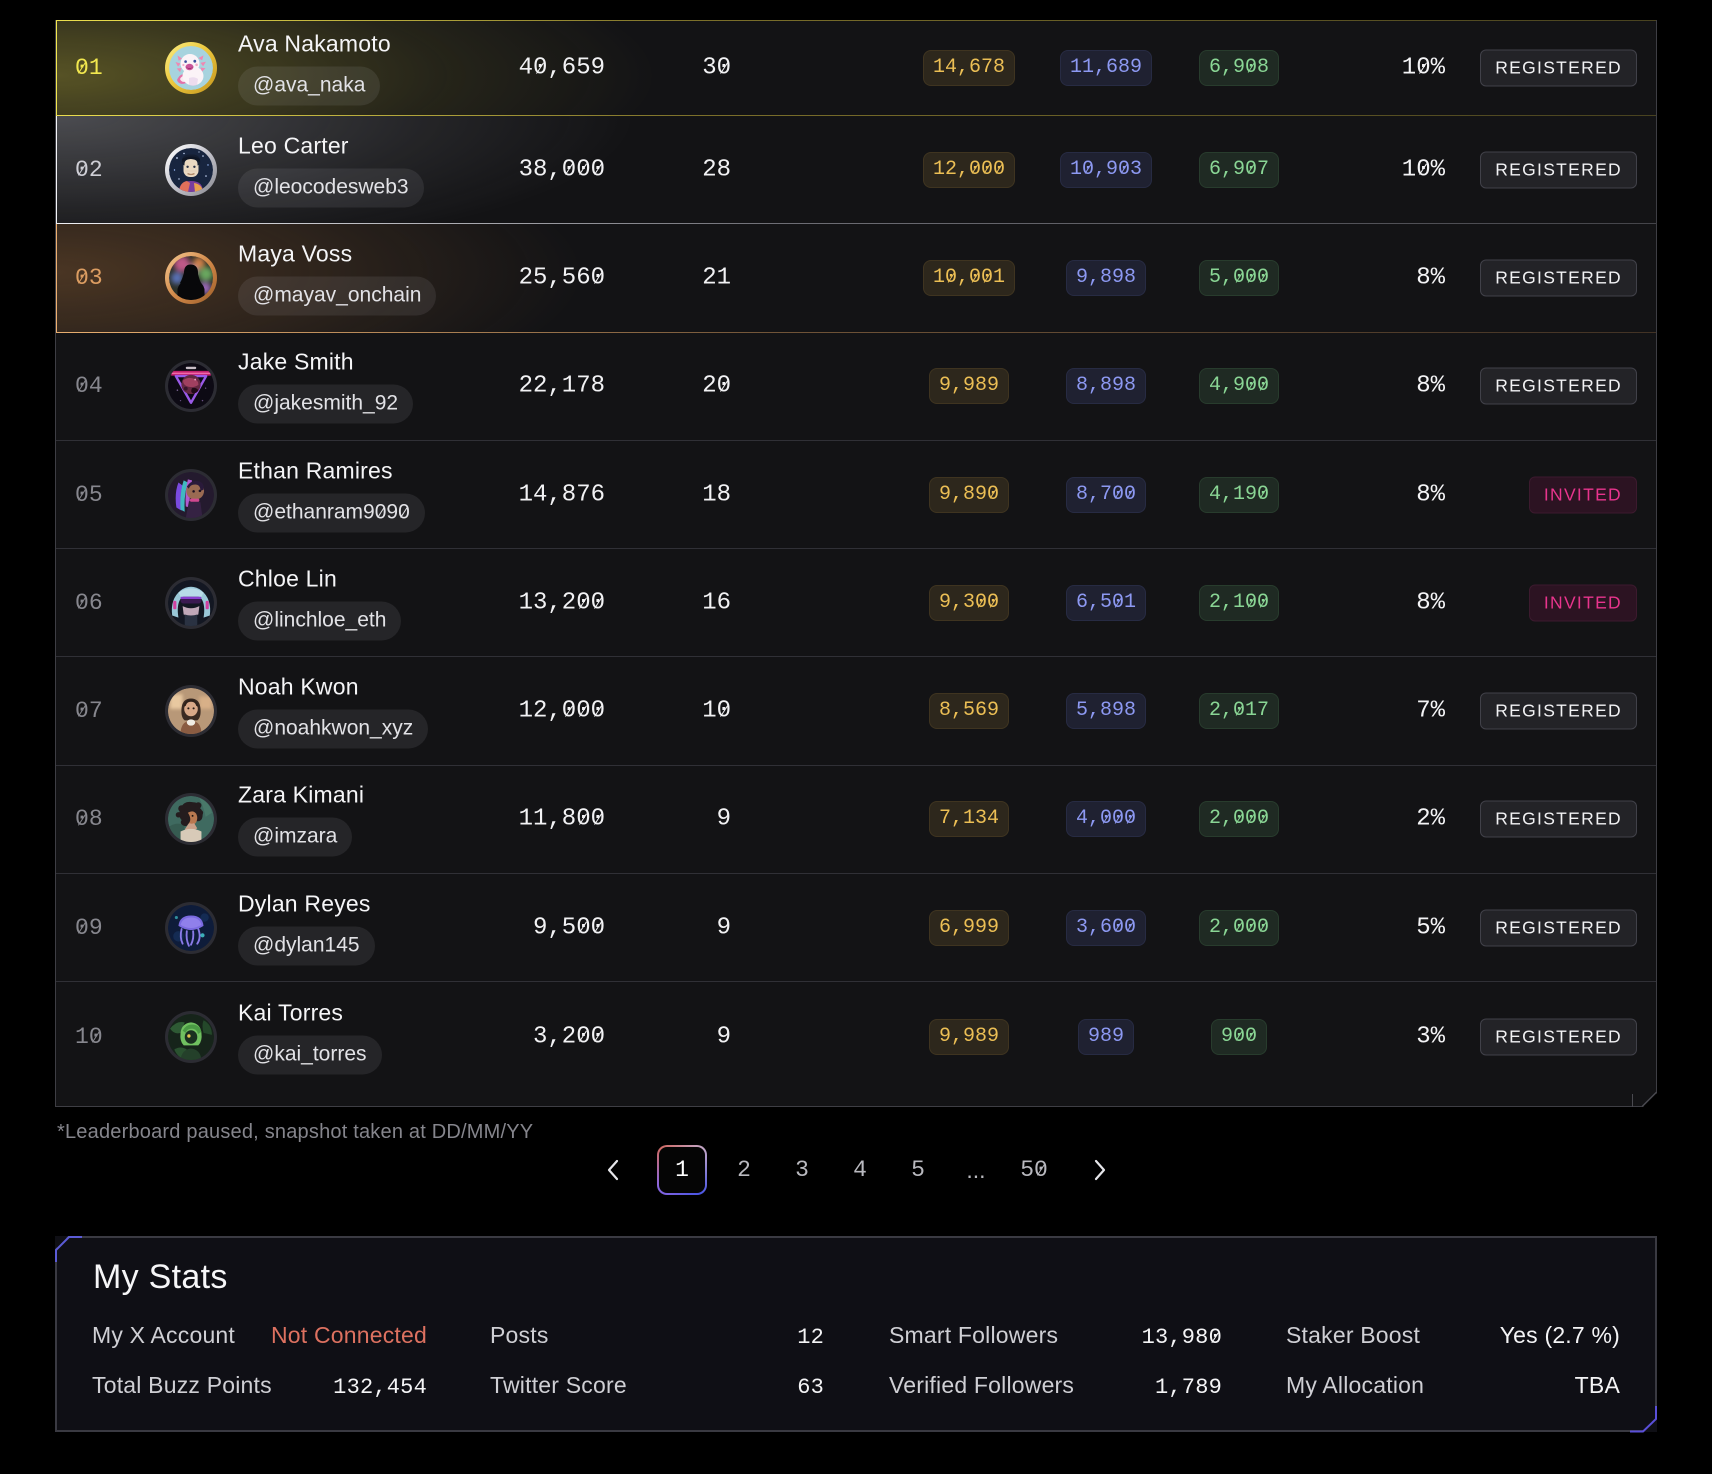 Image resolution: width=1712 pixels, height=1474 pixels. Describe the element at coordinates (325, 404) in the screenshot. I see `user-handle-badge: @jakesmith_92` at that location.